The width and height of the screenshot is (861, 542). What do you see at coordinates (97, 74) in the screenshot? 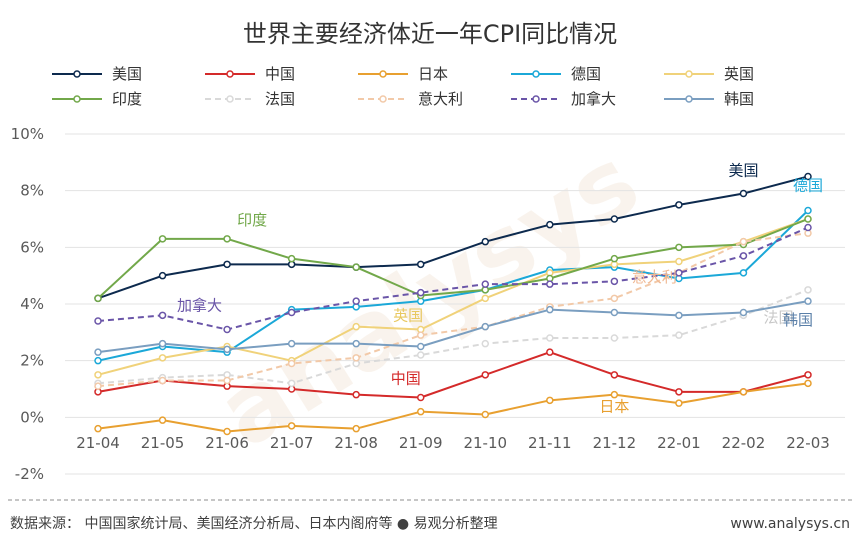
I see `legend-item: 美国` at bounding box center [97, 74].